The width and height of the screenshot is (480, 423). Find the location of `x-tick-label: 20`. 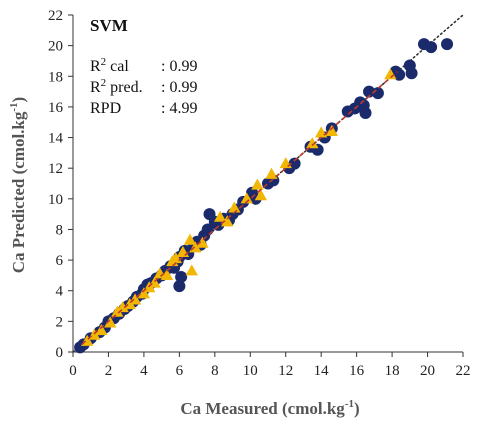

x-tick-label: 20 is located at coordinates (427, 371).